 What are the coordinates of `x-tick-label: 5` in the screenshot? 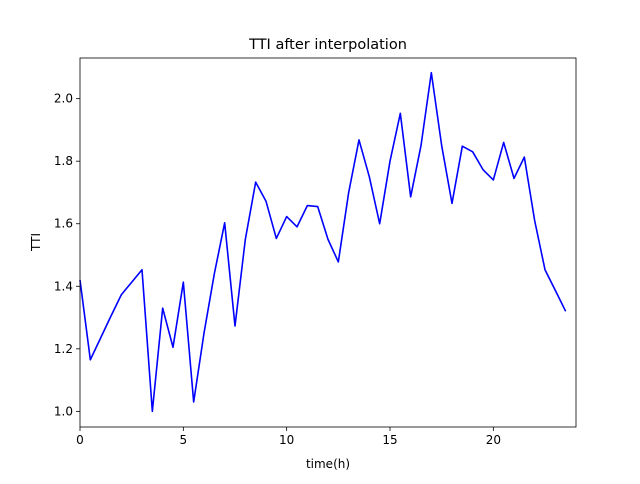 It's located at (184, 440).